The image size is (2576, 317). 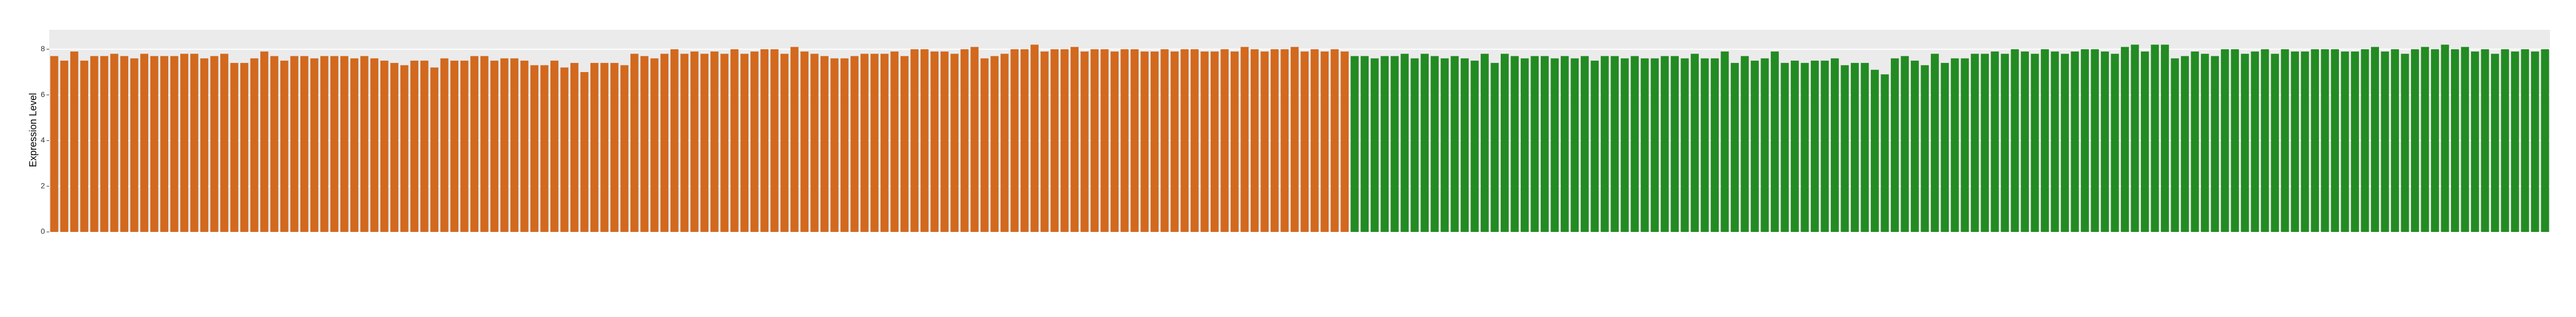 I want to click on y-tick-label: 0, so click(x=43, y=231).